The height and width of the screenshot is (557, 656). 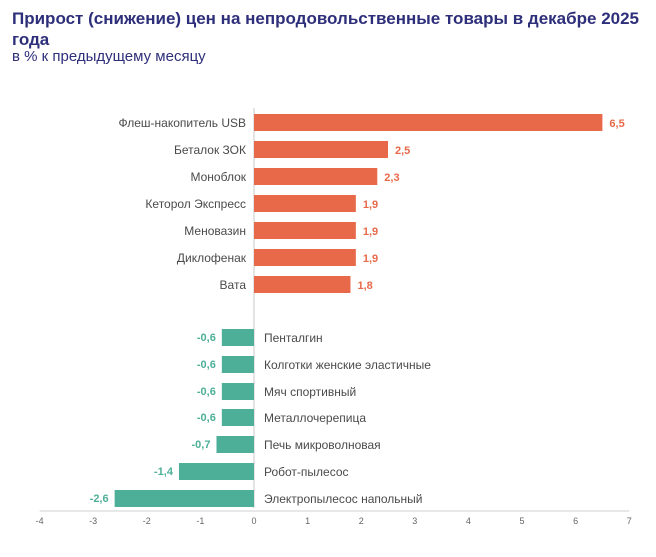 What do you see at coordinates (310, 392) in the screenshot?
I see `category-label: Мяч спортивный` at bounding box center [310, 392].